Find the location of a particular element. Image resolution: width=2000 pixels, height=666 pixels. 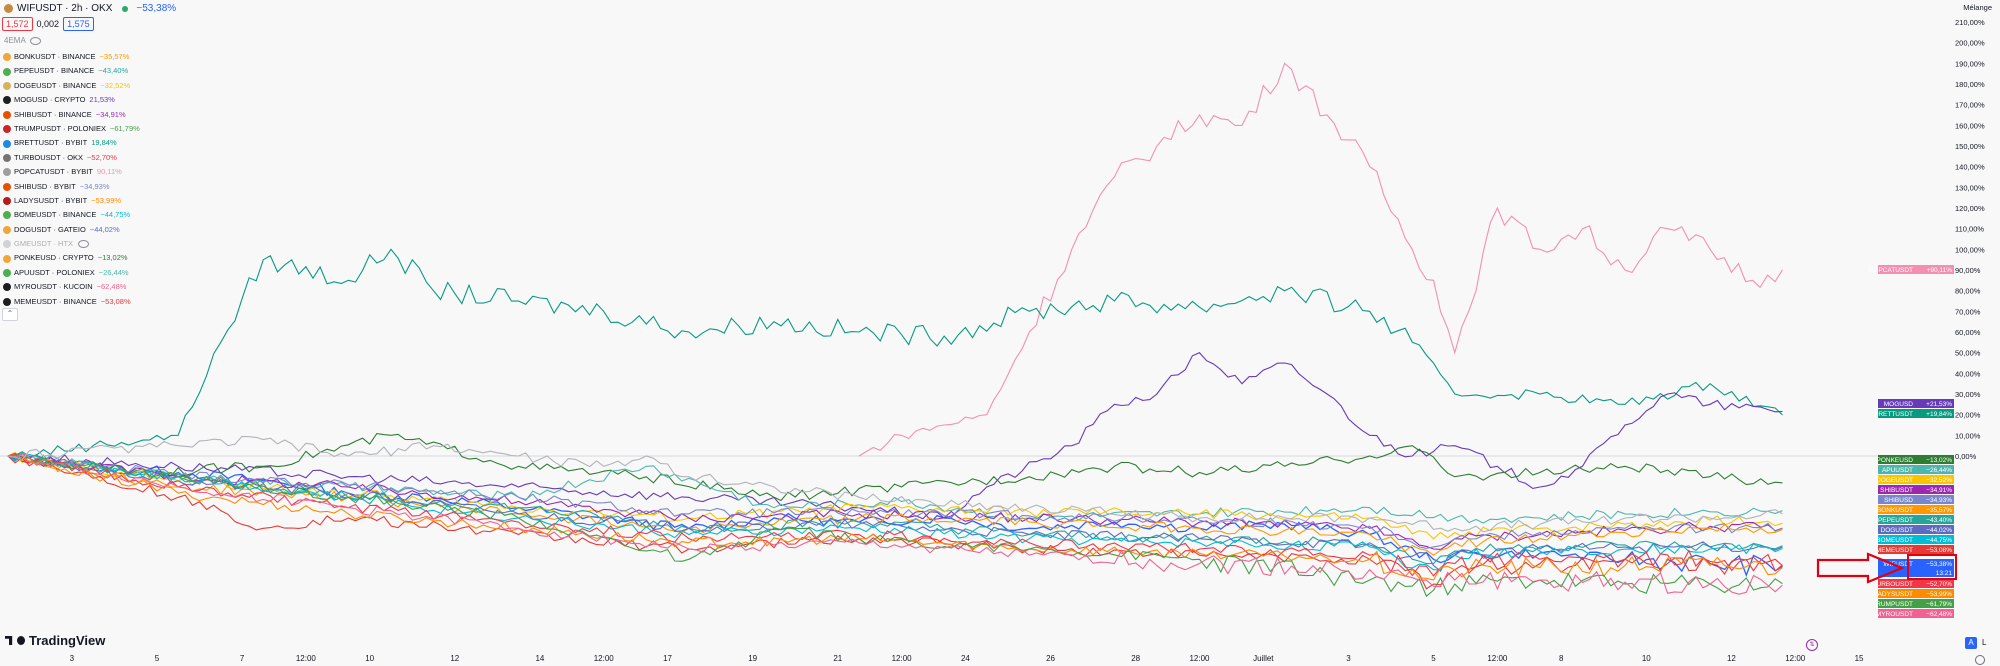

x-tick-label: 5 is located at coordinates (1433, 658).